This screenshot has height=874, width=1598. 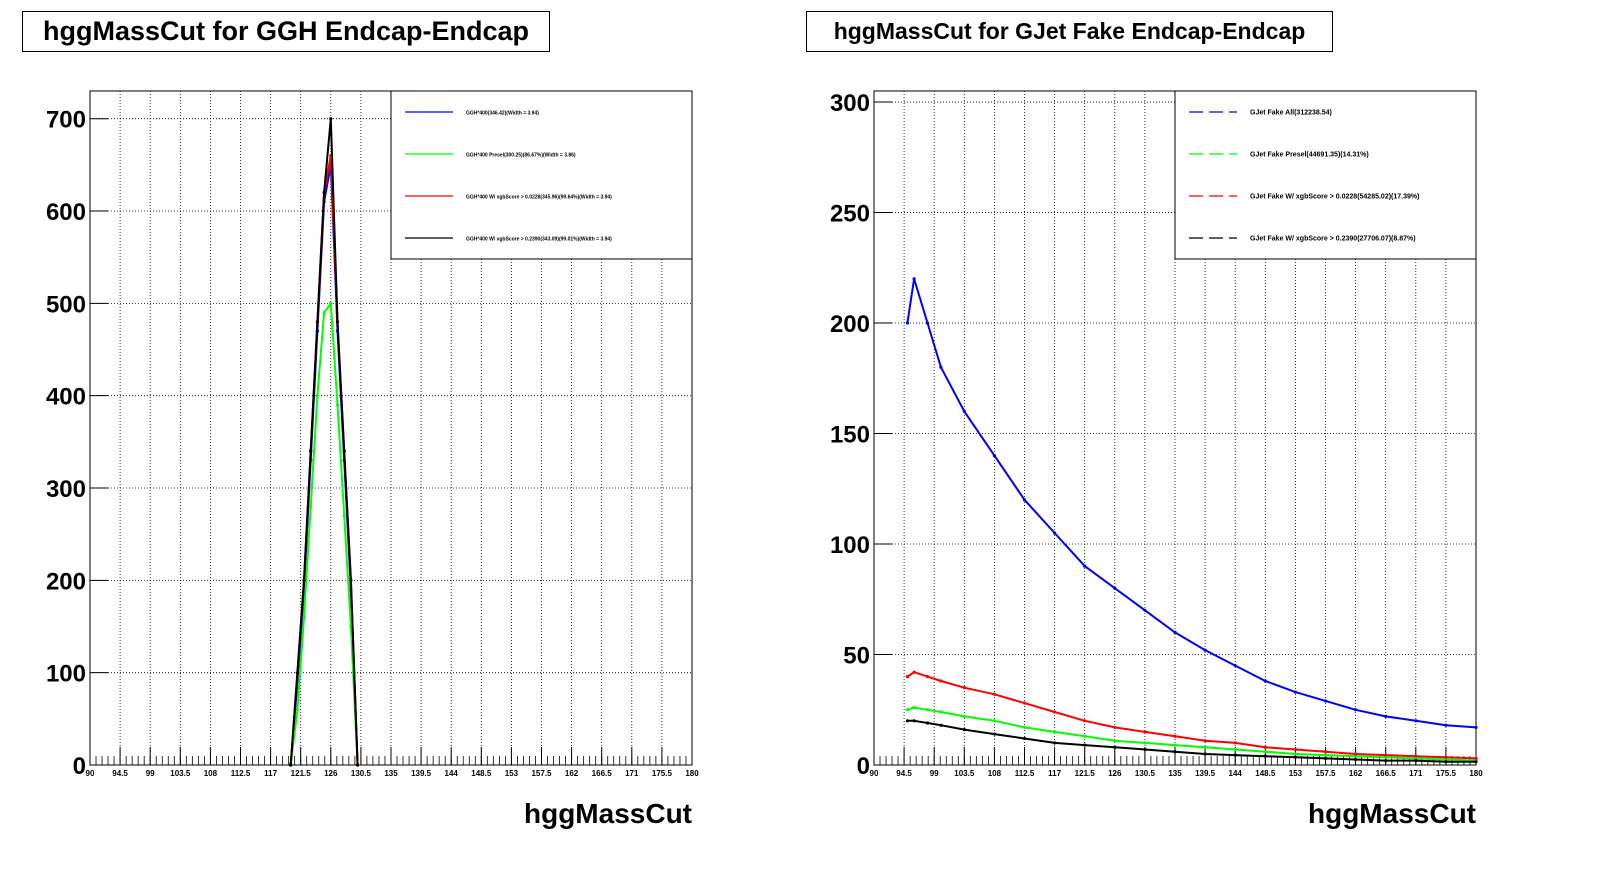 I want to click on x-tick-label: 144, so click(x=1236, y=773).